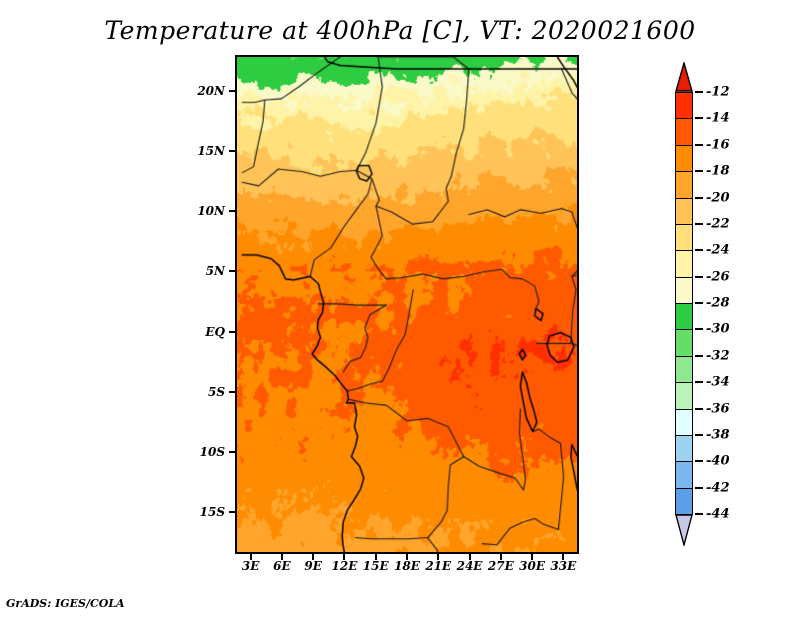 The height and width of the screenshot is (618, 800). What do you see at coordinates (718, 382) in the screenshot?
I see `colorbar-tick-label: -34` at bounding box center [718, 382].